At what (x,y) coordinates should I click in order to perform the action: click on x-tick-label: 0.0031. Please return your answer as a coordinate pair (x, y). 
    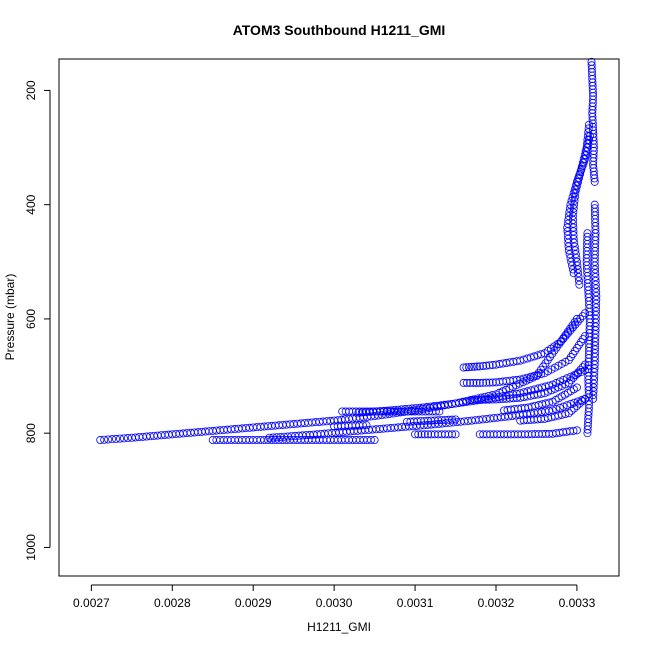
    Looking at the image, I should click on (415, 603).